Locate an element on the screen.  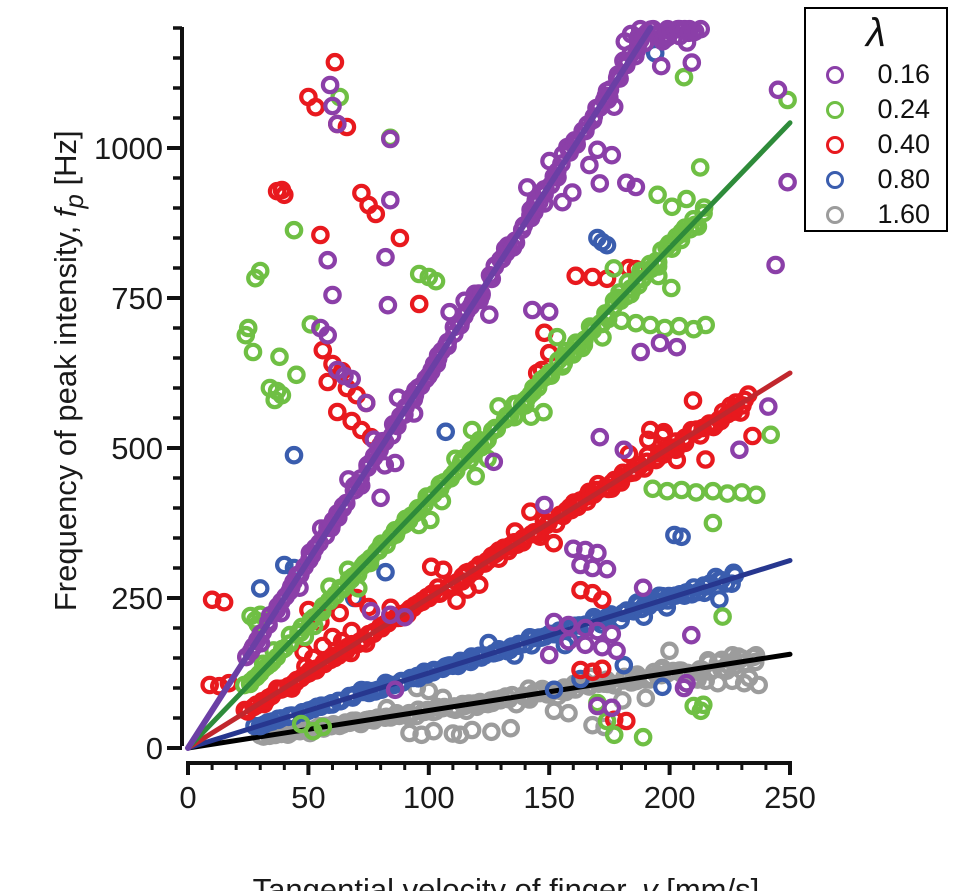
x-tick-label: 150 is located at coordinates (549, 797).